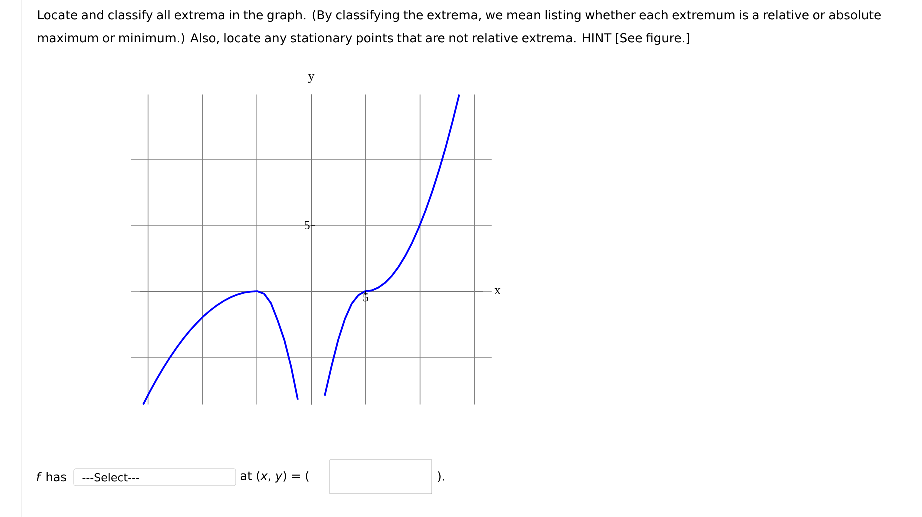 This screenshot has height=517, width=922. Describe the element at coordinates (274, 477) in the screenshot. I see `text: at (x, y) = (` at that location.